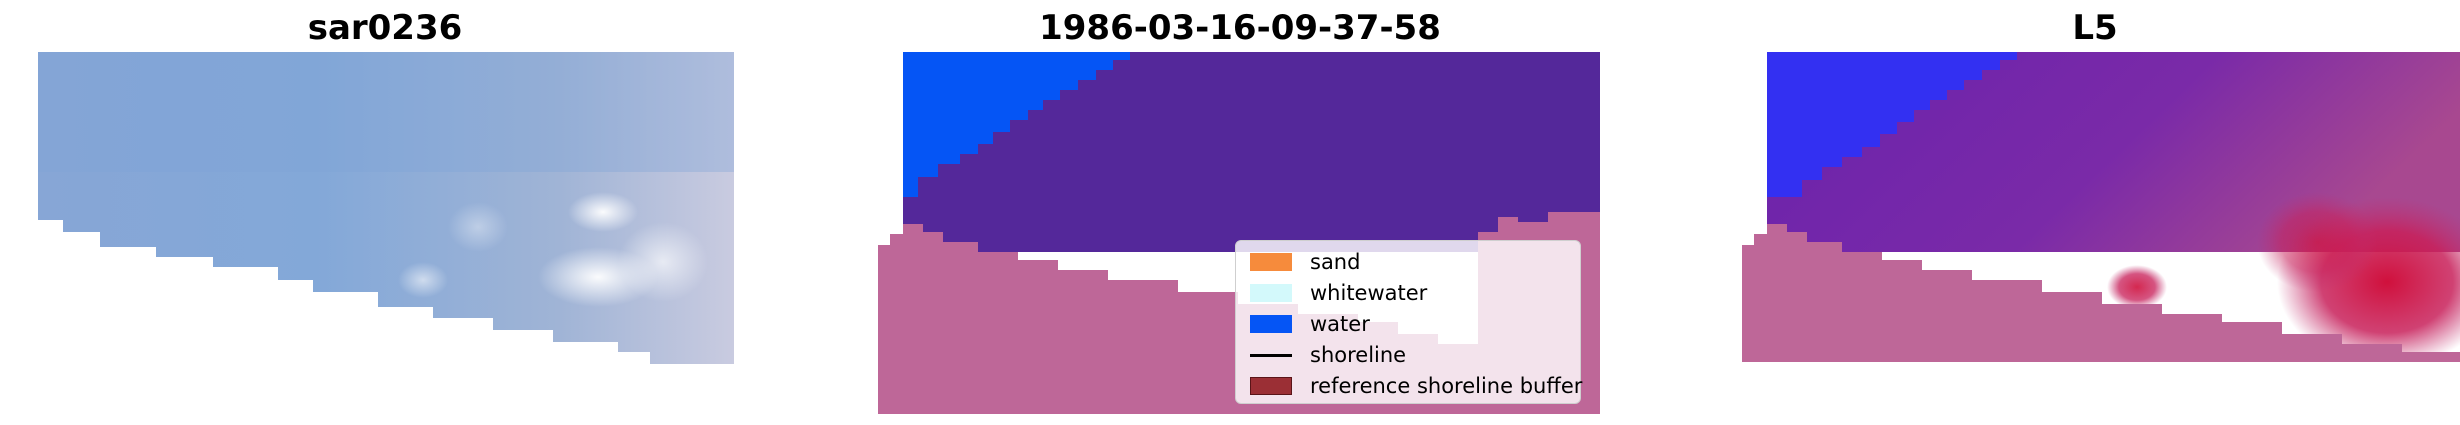 This screenshot has height=425, width=2460. I want to click on legend-label-reference-buffer: reference shoreline buffer, so click(1446, 386).